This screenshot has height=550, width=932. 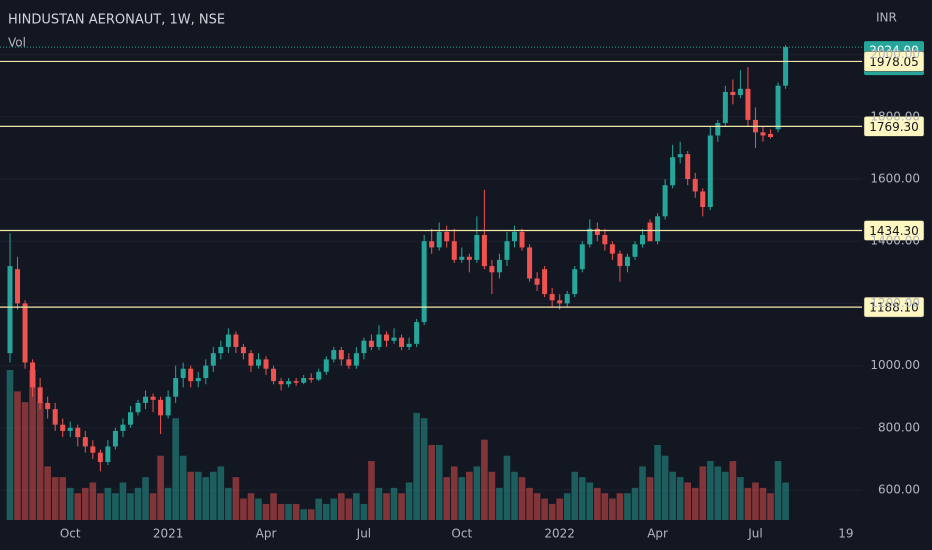 What do you see at coordinates (168, 534) in the screenshot?
I see `x-tick-label: 2021` at bounding box center [168, 534].